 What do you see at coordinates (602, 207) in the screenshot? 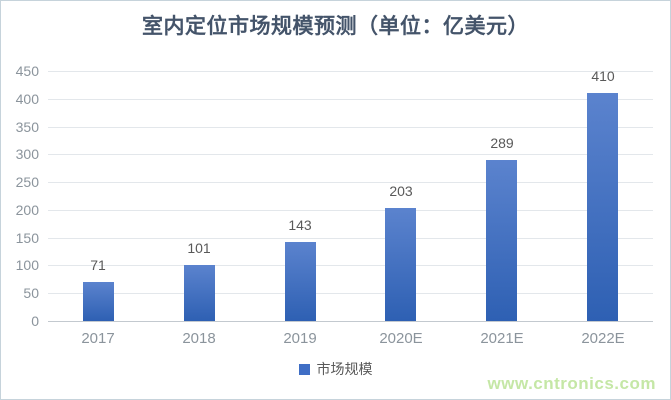
I see `bar-2022E` at bounding box center [602, 207].